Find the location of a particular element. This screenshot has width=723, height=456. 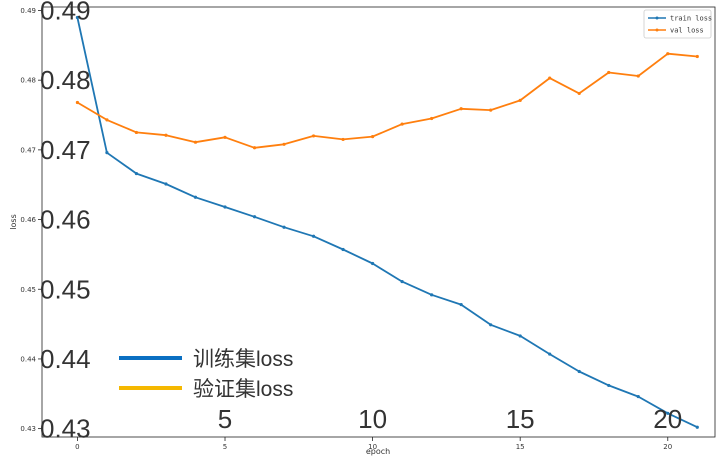

x-tick-label: 20 is located at coordinates (667, 447).